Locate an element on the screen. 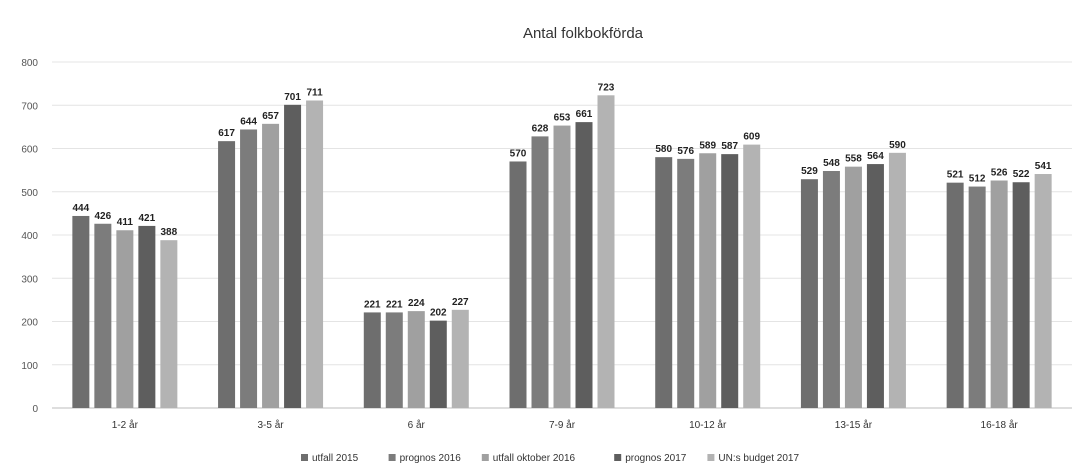 The image size is (1084, 473). y-tick-label: 700 is located at coordinates (29, 106).